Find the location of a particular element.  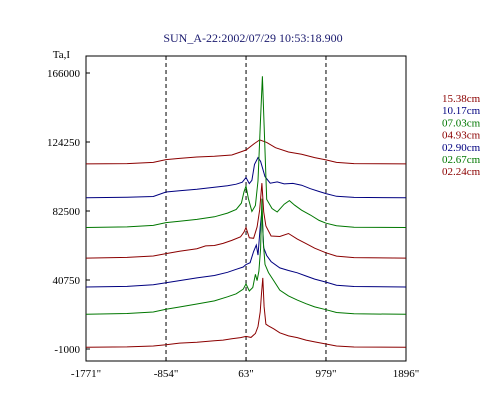

legend-entry-02.67cm: 02.67cm is located at coordinates (461, 160).